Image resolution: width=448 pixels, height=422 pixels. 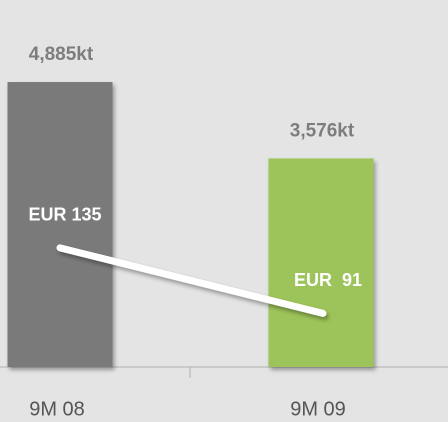 I want to click on x-tick-label: 9M 08, so click(x=57, y=409).